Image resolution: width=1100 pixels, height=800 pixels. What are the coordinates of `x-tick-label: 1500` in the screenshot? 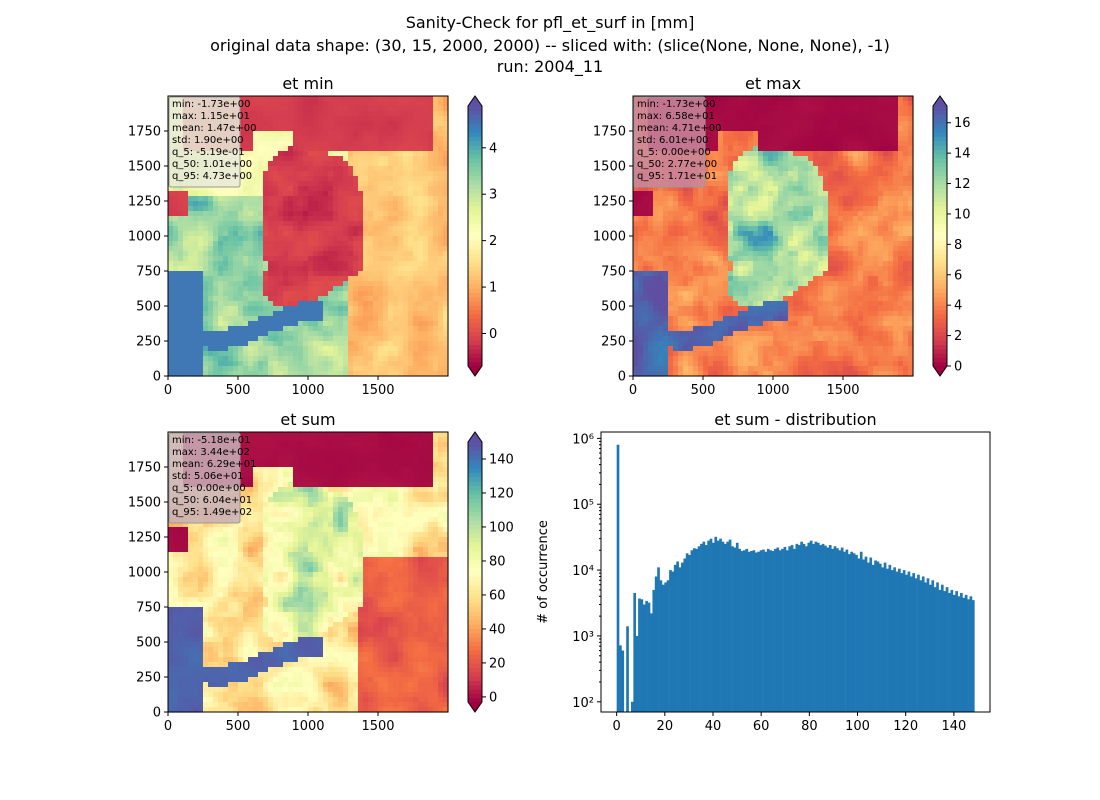 It's located at (377, 390).